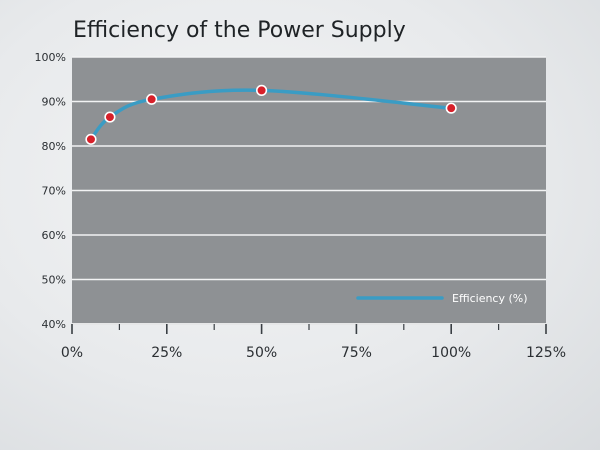 The image size is (600, 450). I want to click on chart-title: Efficiency of the Power Supply, so click(239, 30).